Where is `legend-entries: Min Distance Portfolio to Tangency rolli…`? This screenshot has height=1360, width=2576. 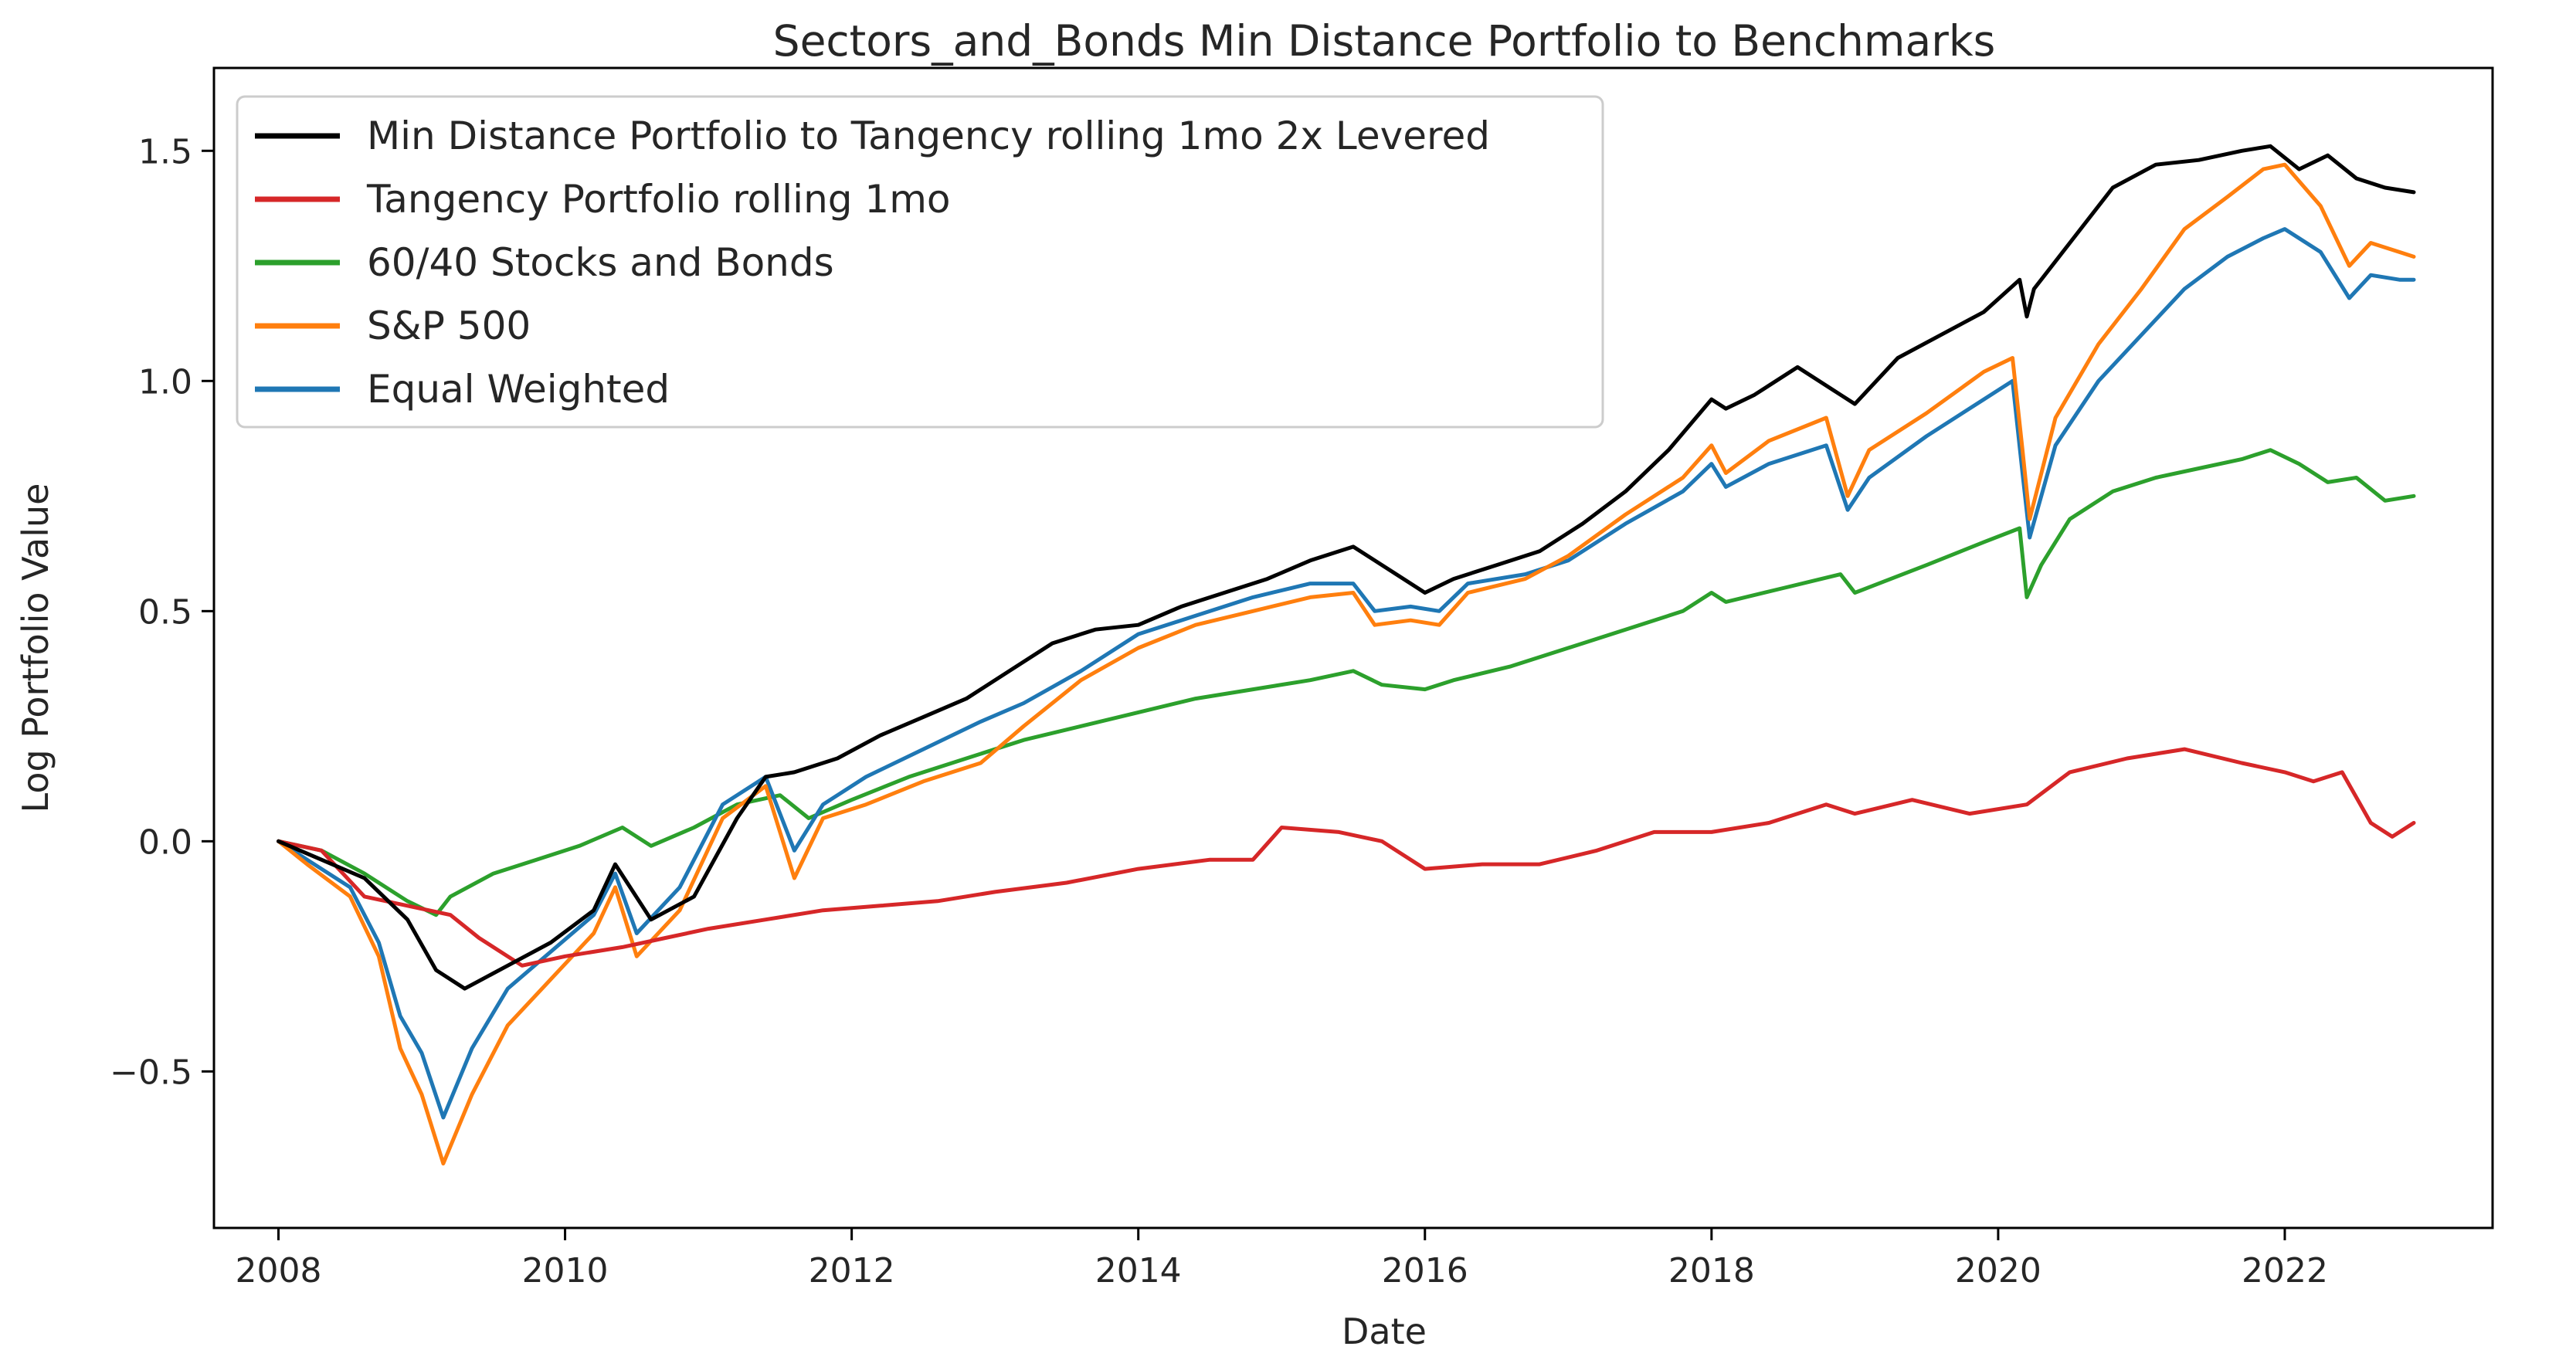 legend-entries: Min Distance Portfolio to Tangency rolli… is located at coordinates (872, 263).